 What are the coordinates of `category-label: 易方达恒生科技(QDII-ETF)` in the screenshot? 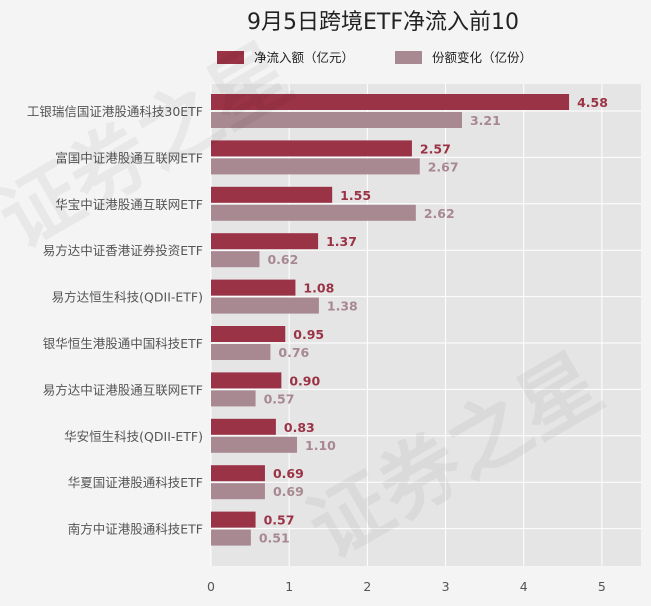 It's located at (127, 297).